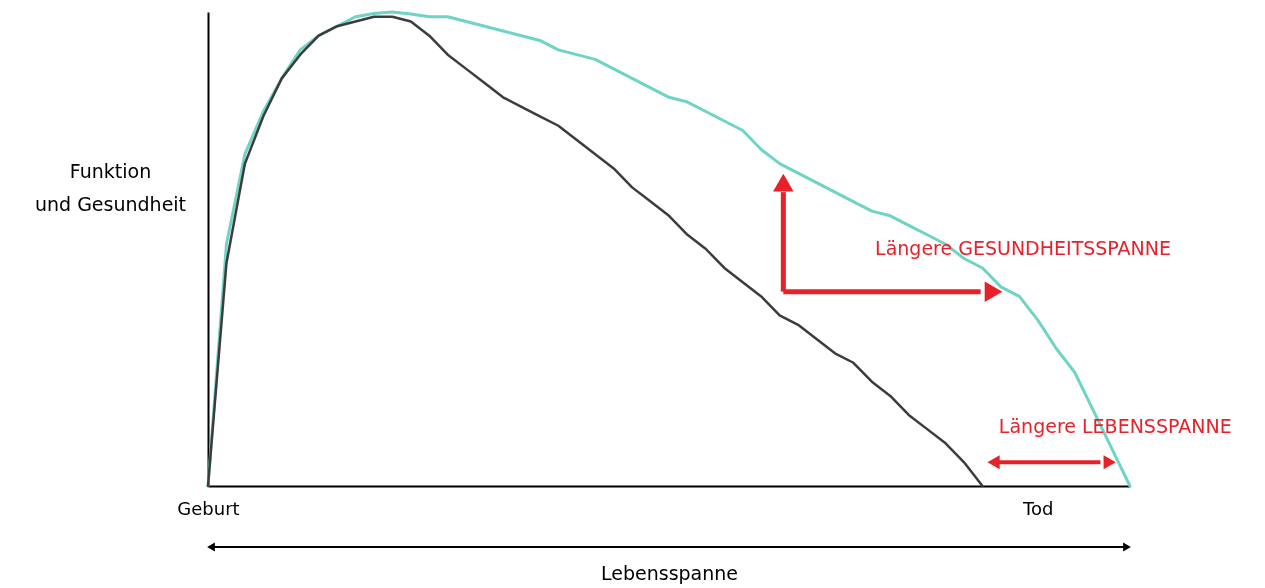 The image size is (1265, 588). I want to click on y-axis-title: Funktion und Gesundheit, so click(110, 187).